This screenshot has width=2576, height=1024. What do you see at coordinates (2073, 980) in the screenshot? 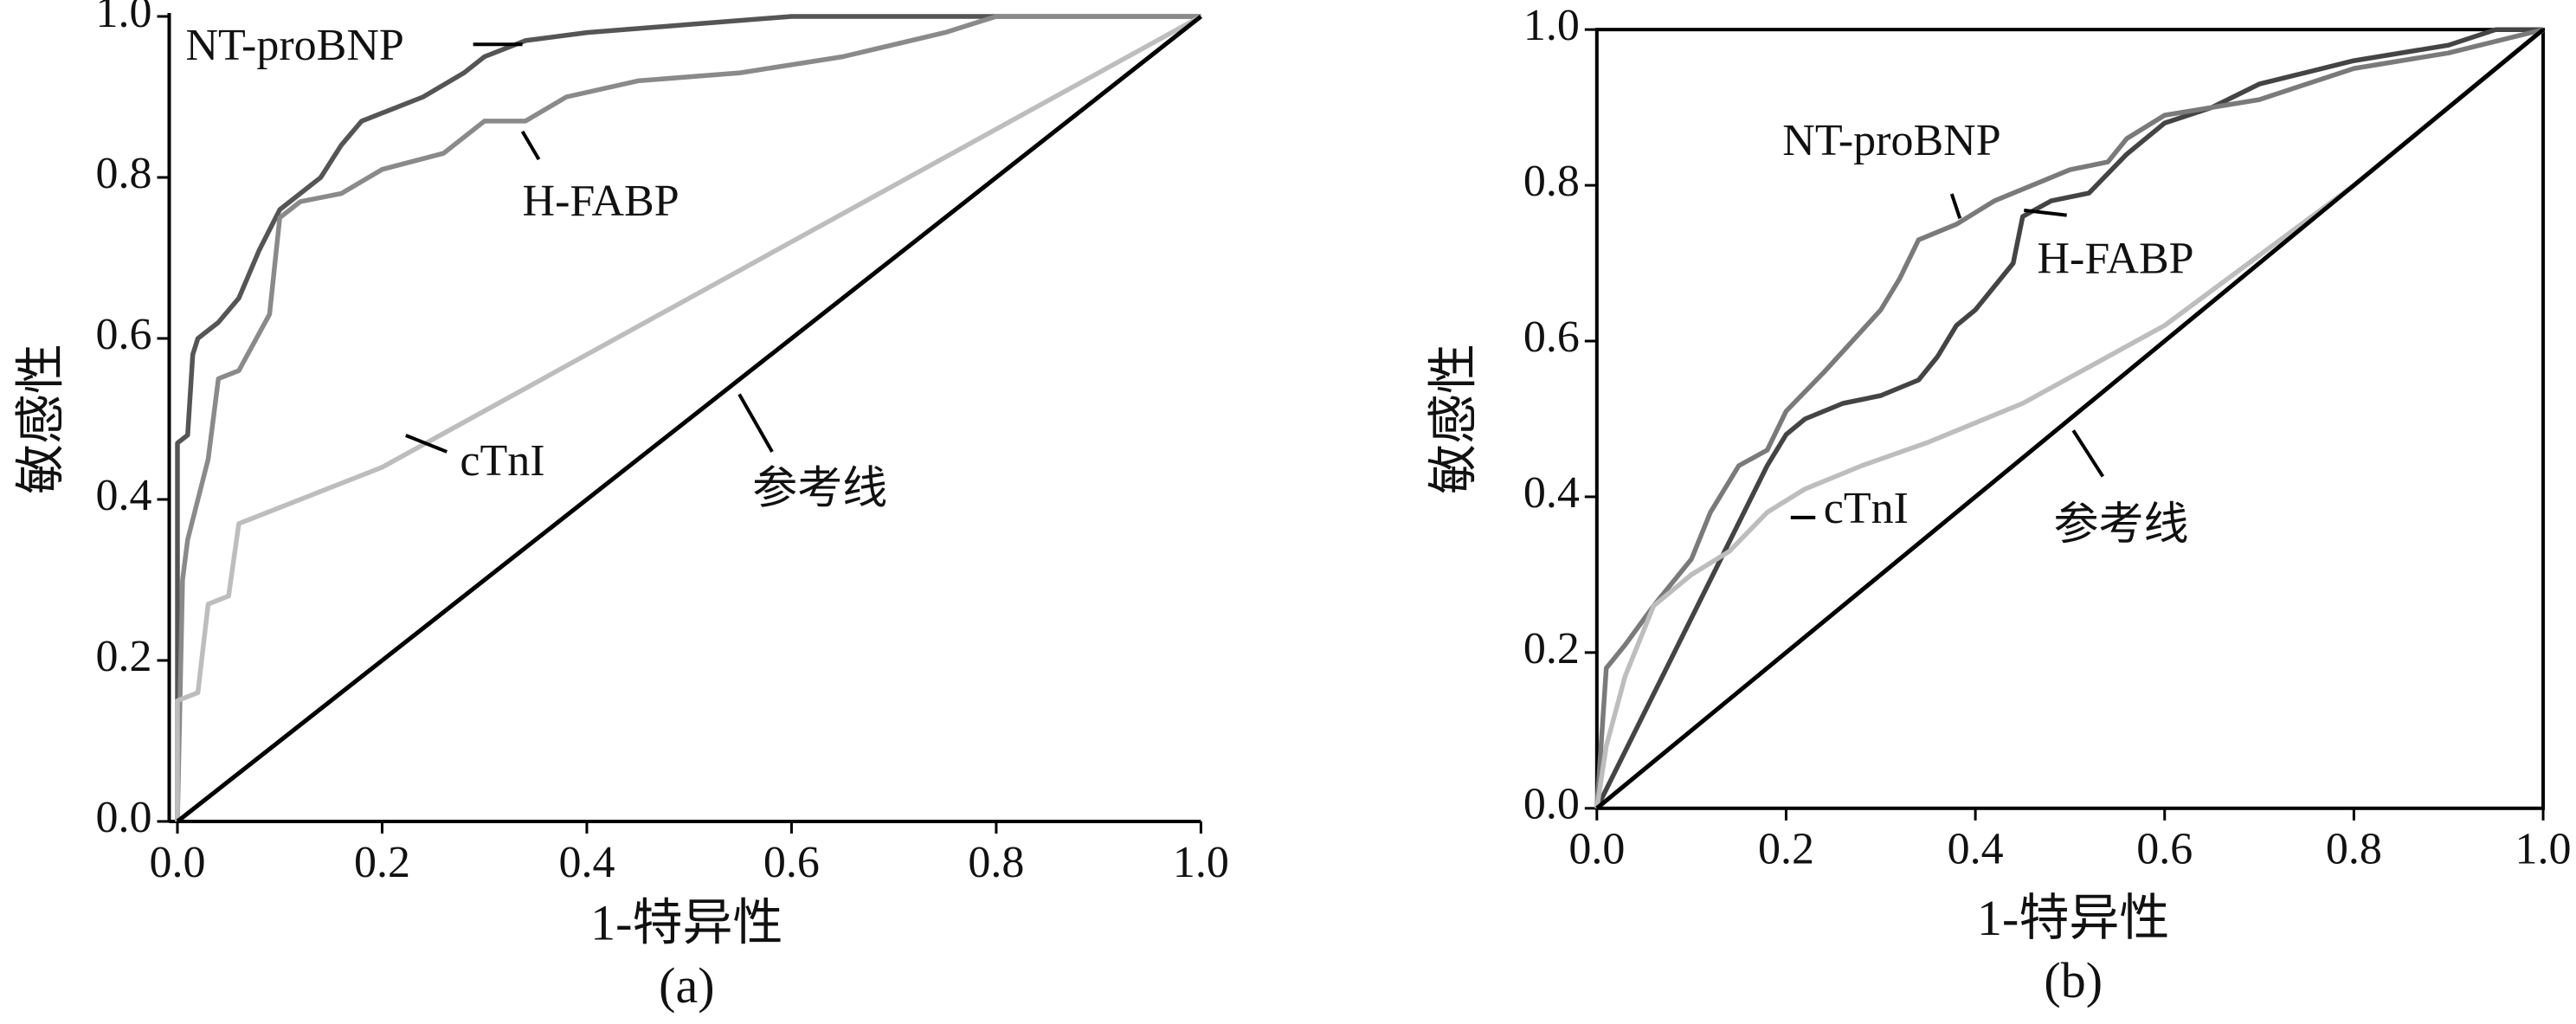
I see `caption: (b)` at bounding box center [2073, 980].